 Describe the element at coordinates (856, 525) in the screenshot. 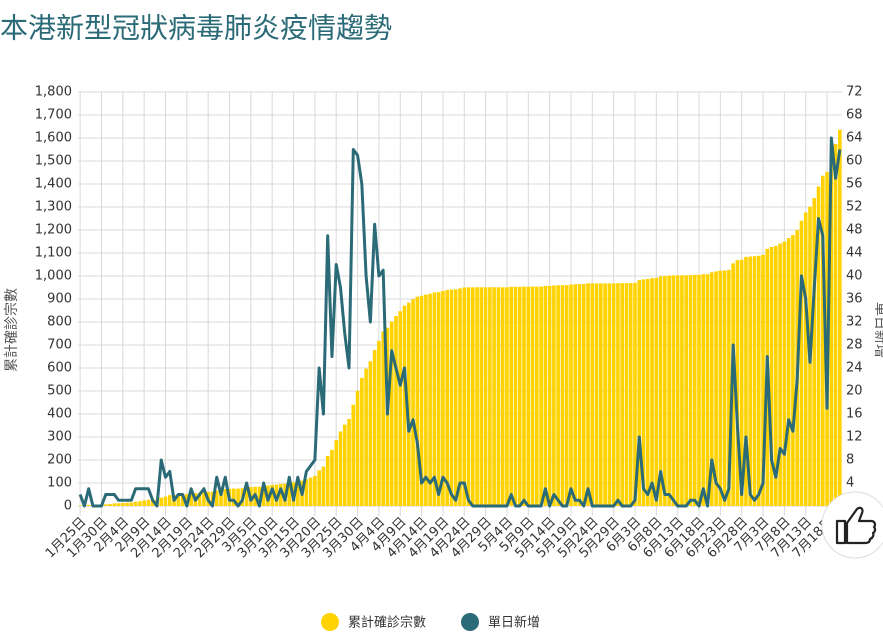

I see `like-icon` at that location.